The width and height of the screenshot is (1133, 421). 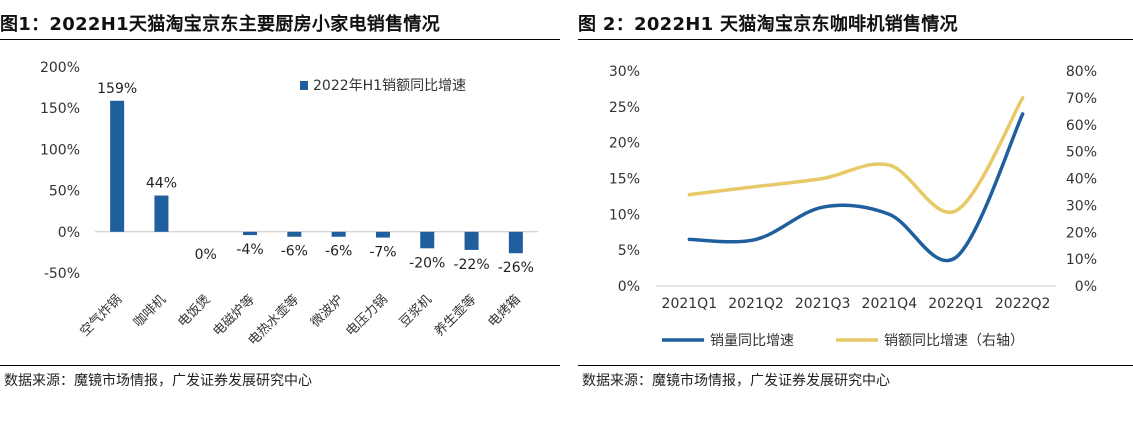 I want to click on figure-1-source: 数据来源：魔镜市场情报，广发证券发展研究中心, so click(x=158, y=381).